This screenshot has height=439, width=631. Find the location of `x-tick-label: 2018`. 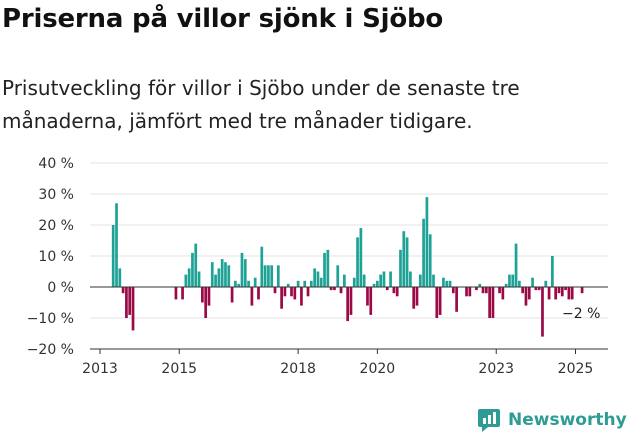

x-tick-label: 2018 is located at coordinates (298, 369).